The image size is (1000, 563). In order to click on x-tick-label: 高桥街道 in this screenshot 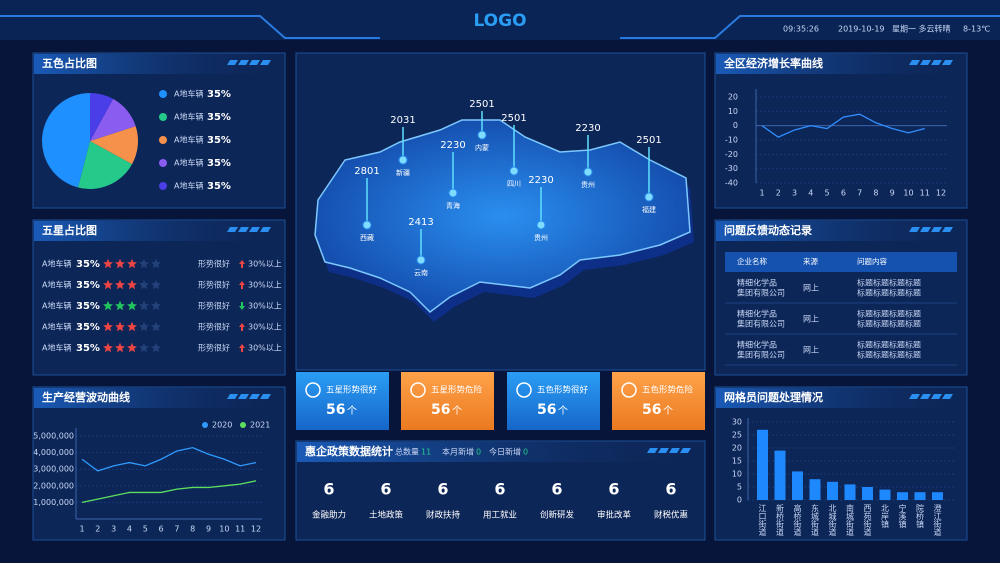, I will do `click(797, 520)`.